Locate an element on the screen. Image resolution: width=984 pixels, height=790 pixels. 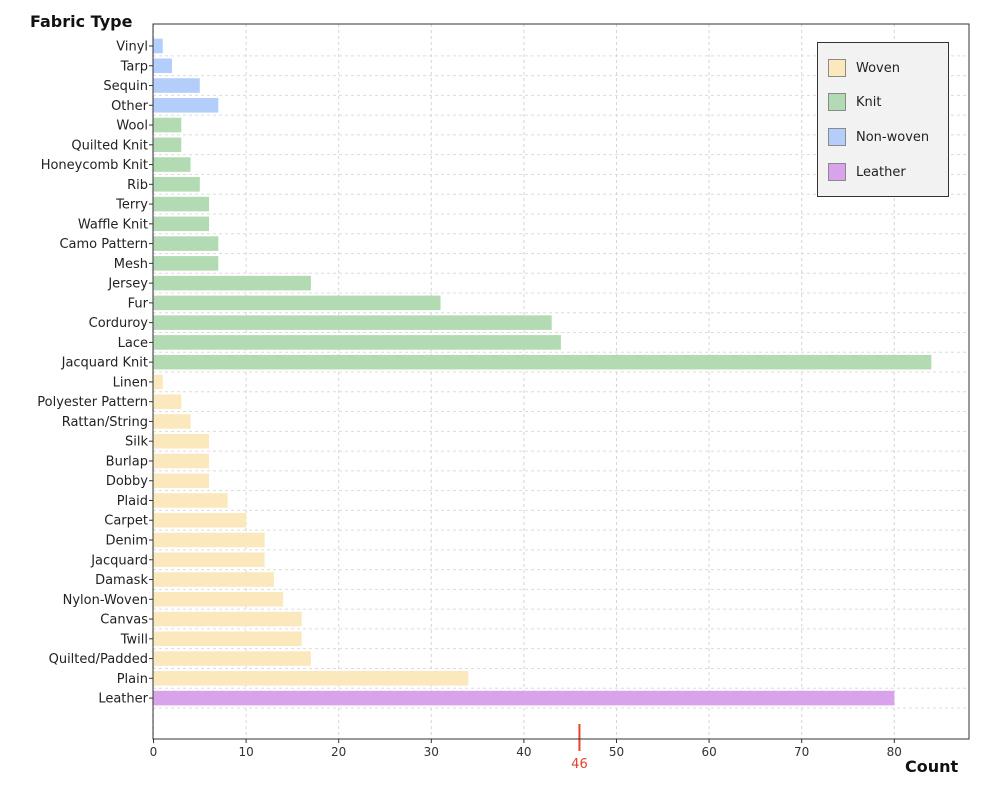
x-tick-label: 70 is located at coordinates (801, 752).